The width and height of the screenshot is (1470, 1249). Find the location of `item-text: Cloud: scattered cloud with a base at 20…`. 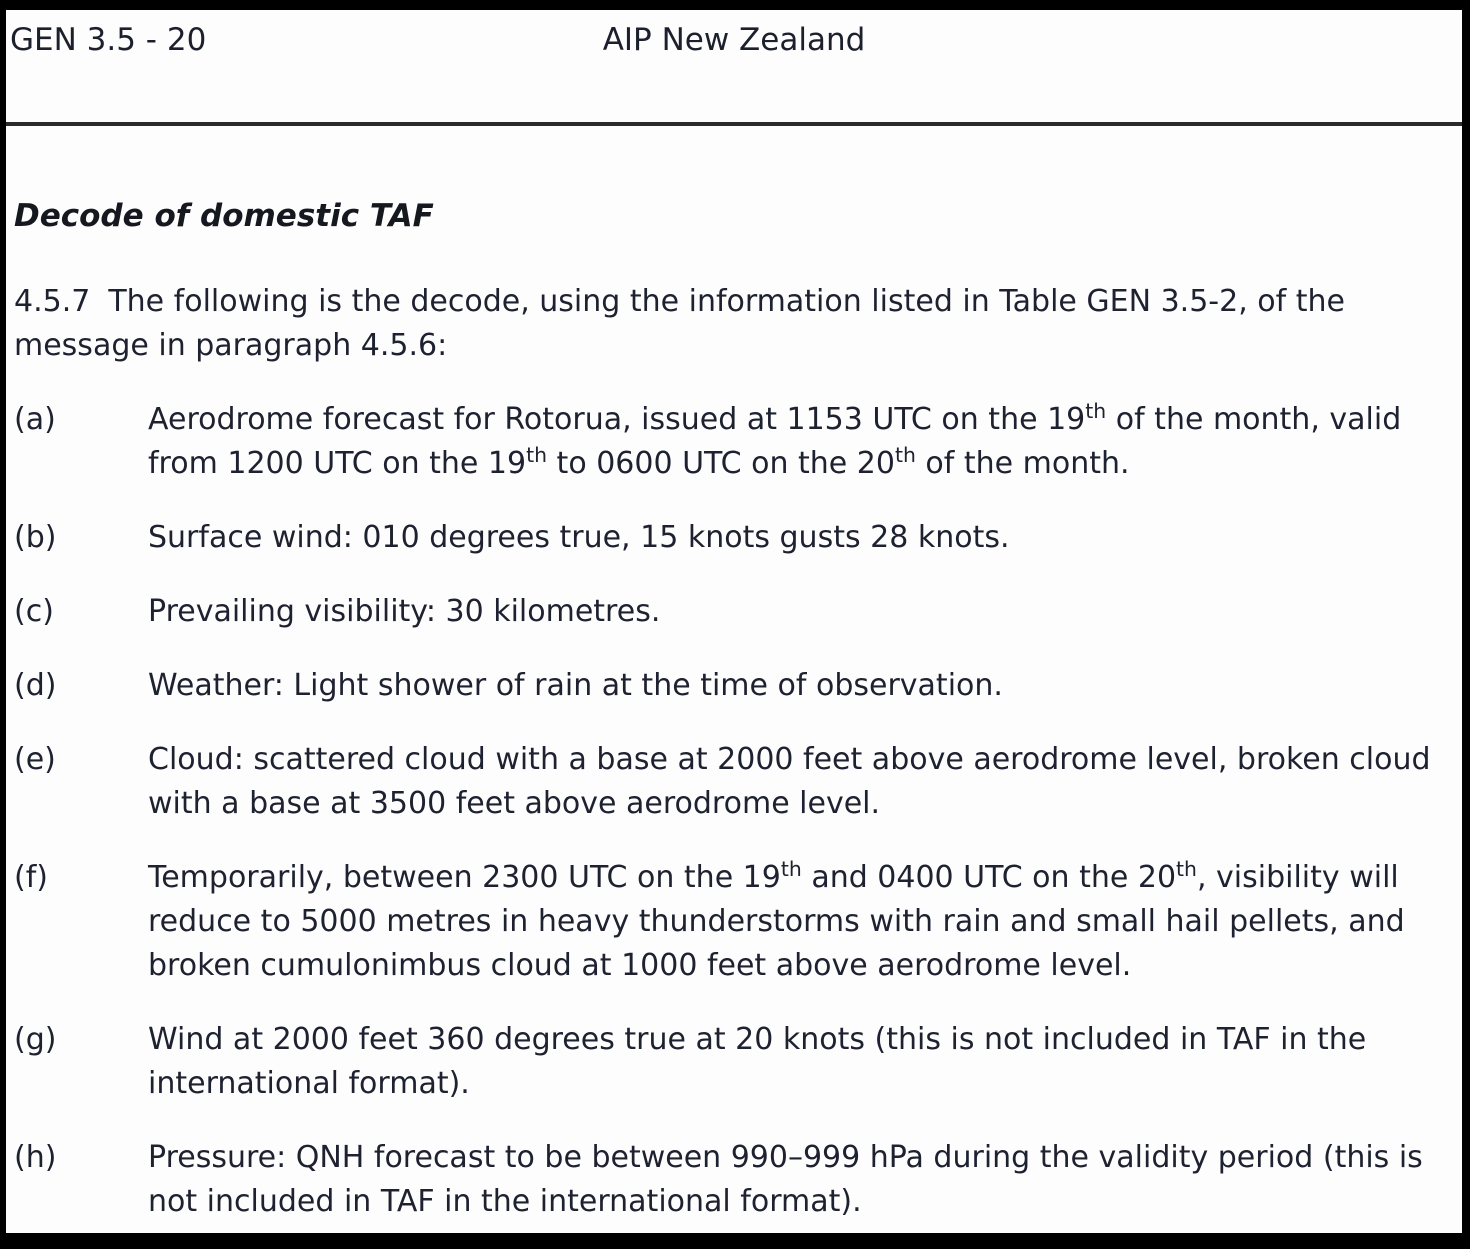

item-text: Cloud: scattered cloud with a base at 20… is located at coordinates (789, 781).